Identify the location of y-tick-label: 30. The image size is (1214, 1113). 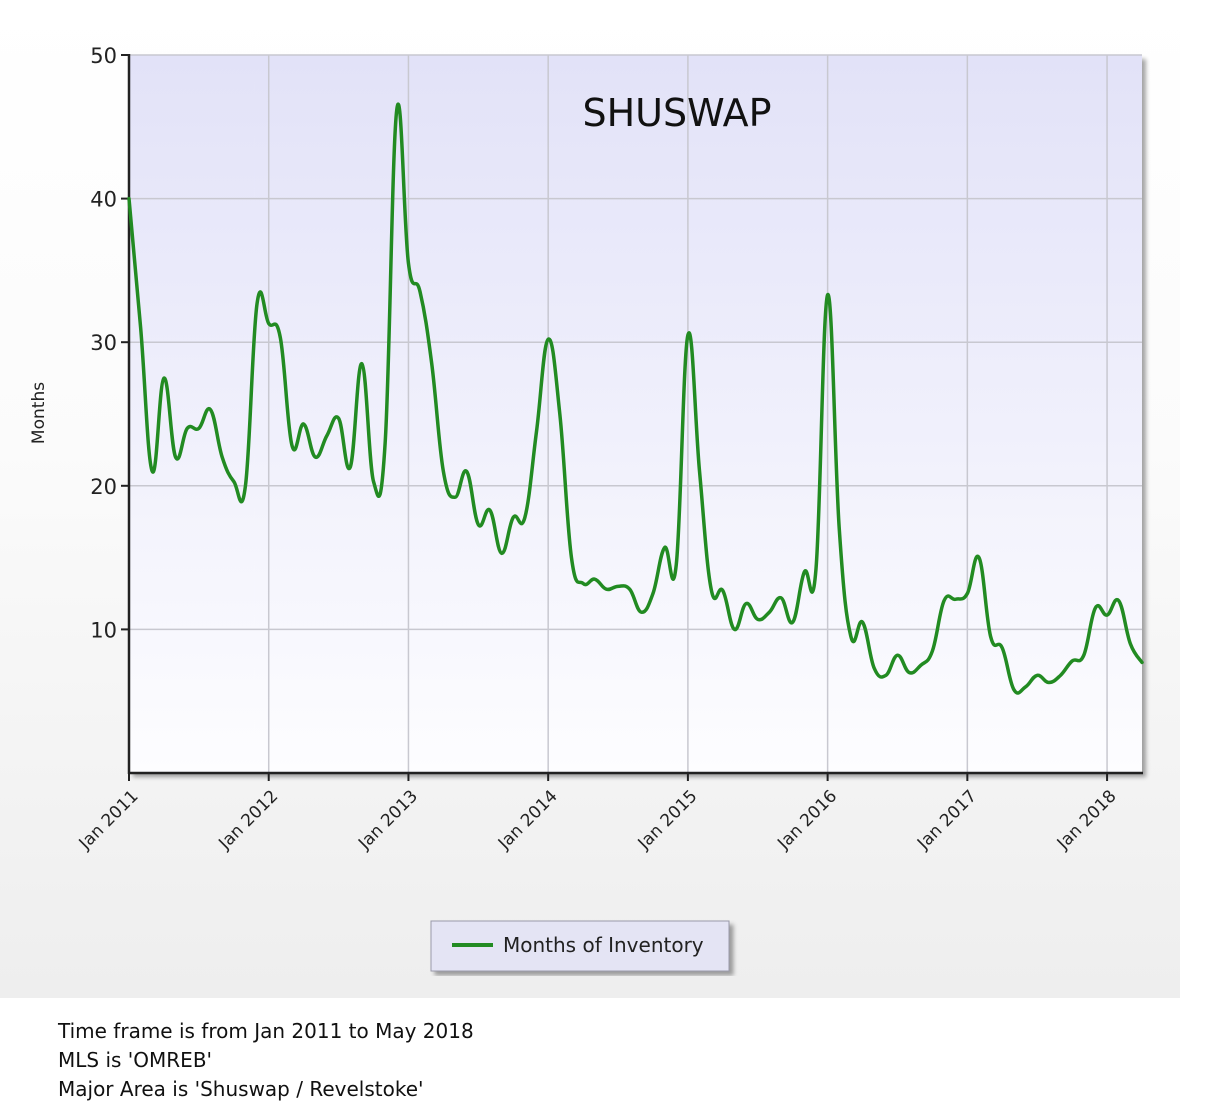
(103, 343).